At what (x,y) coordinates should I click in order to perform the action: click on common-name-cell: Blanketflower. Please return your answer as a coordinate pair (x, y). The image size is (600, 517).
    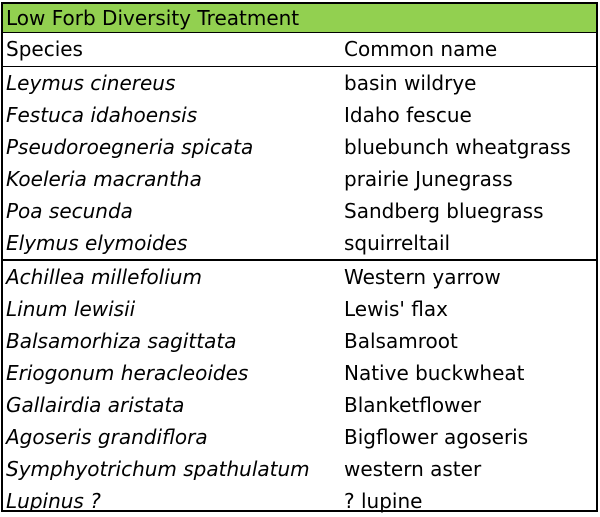
    Looking at the image, I should click on (412, 405).